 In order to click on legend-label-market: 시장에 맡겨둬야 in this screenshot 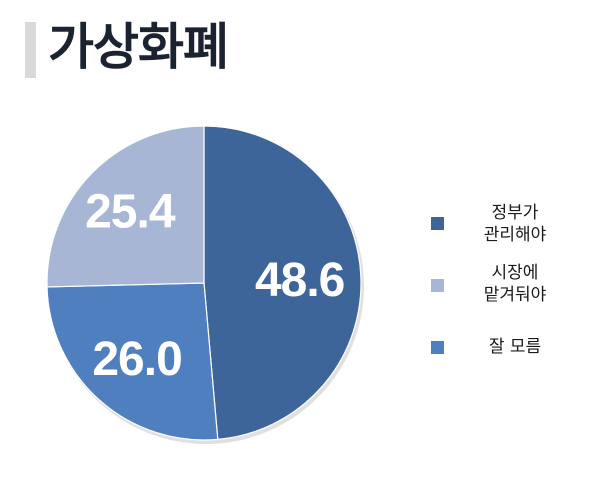, I will do `click(515, 284)`.